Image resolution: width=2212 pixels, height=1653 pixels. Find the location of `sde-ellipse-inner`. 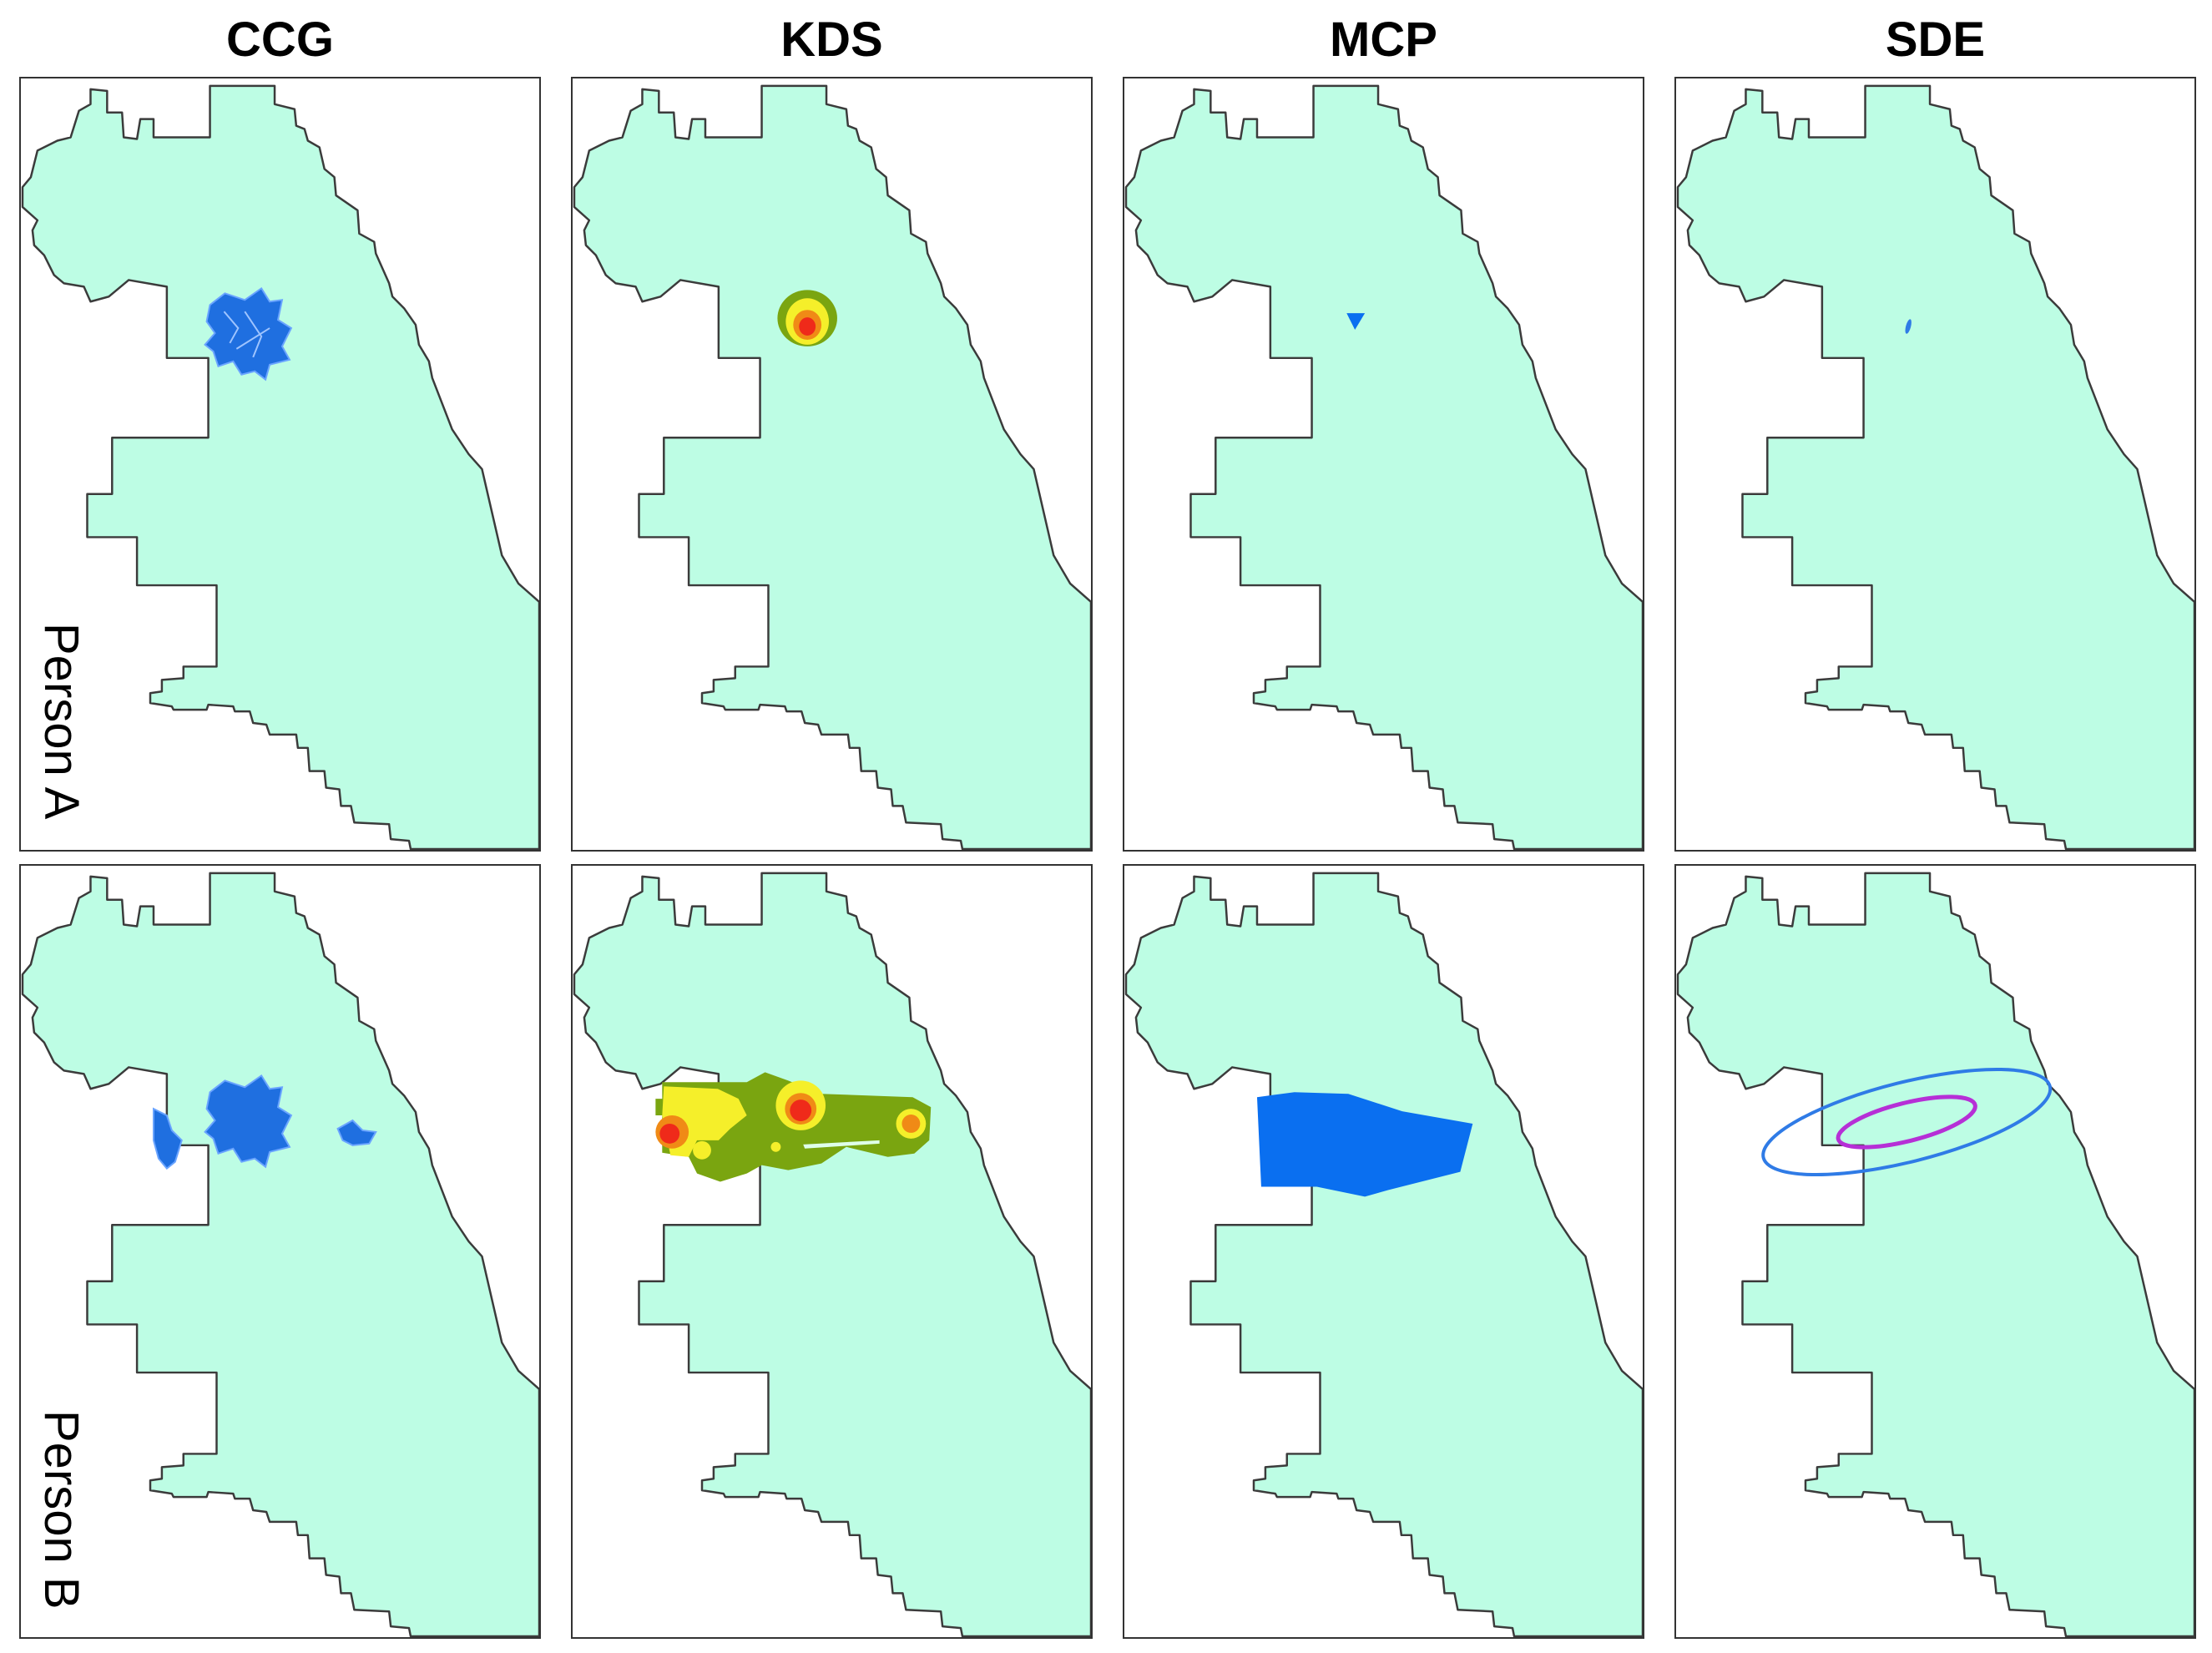

sde-ellipse-inner is located at coordinates (1906, 1122).